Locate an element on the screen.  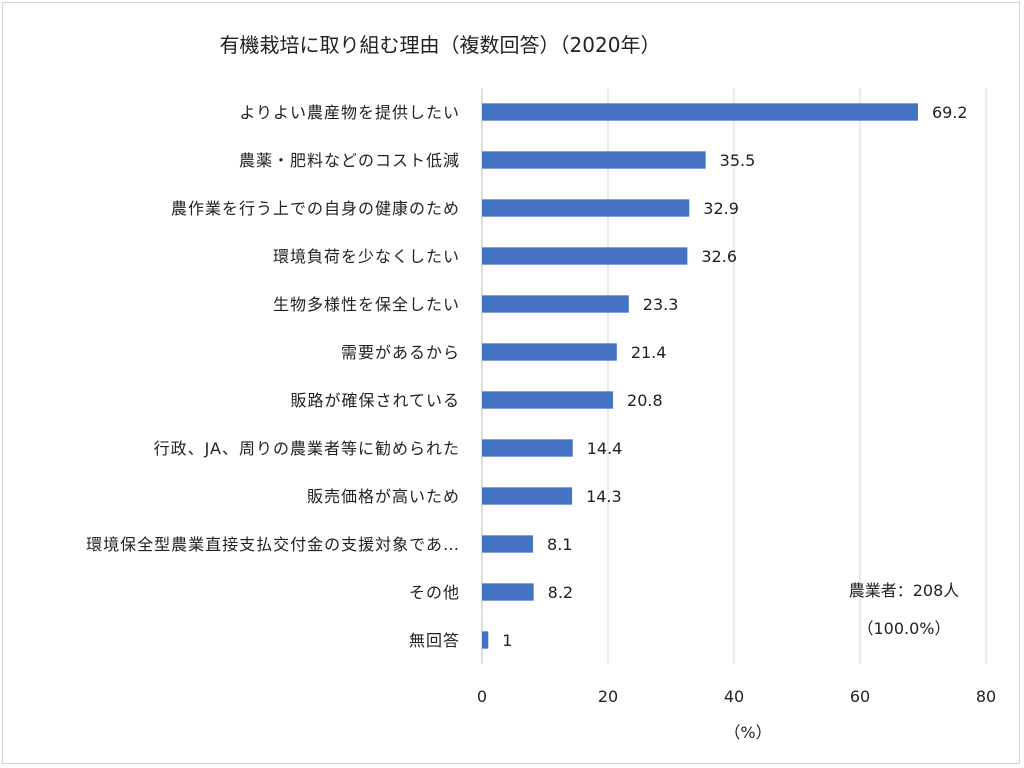
data-label: 14.4 is located at coordinates (605, 448).